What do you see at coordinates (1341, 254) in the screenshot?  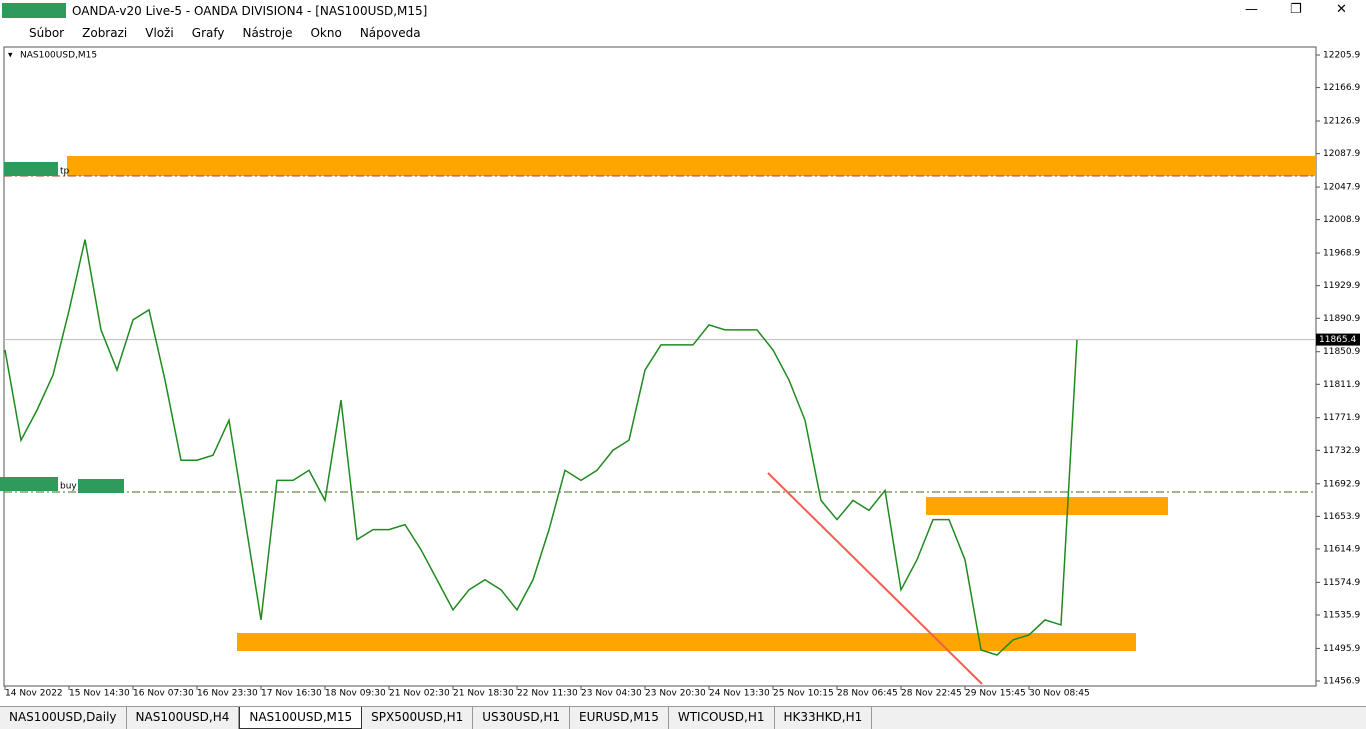 I see `y-tick-label: 11968.9` at bounding box center [1341, 254].